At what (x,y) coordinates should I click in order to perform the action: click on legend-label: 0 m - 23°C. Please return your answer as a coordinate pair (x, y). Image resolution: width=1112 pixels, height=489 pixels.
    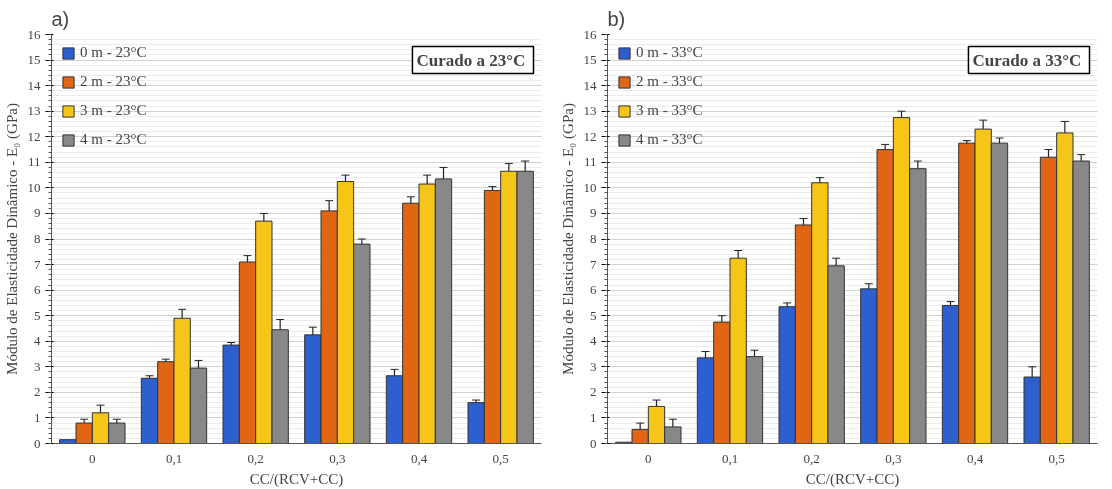
    Looking at the image, I should click on (113, 52).